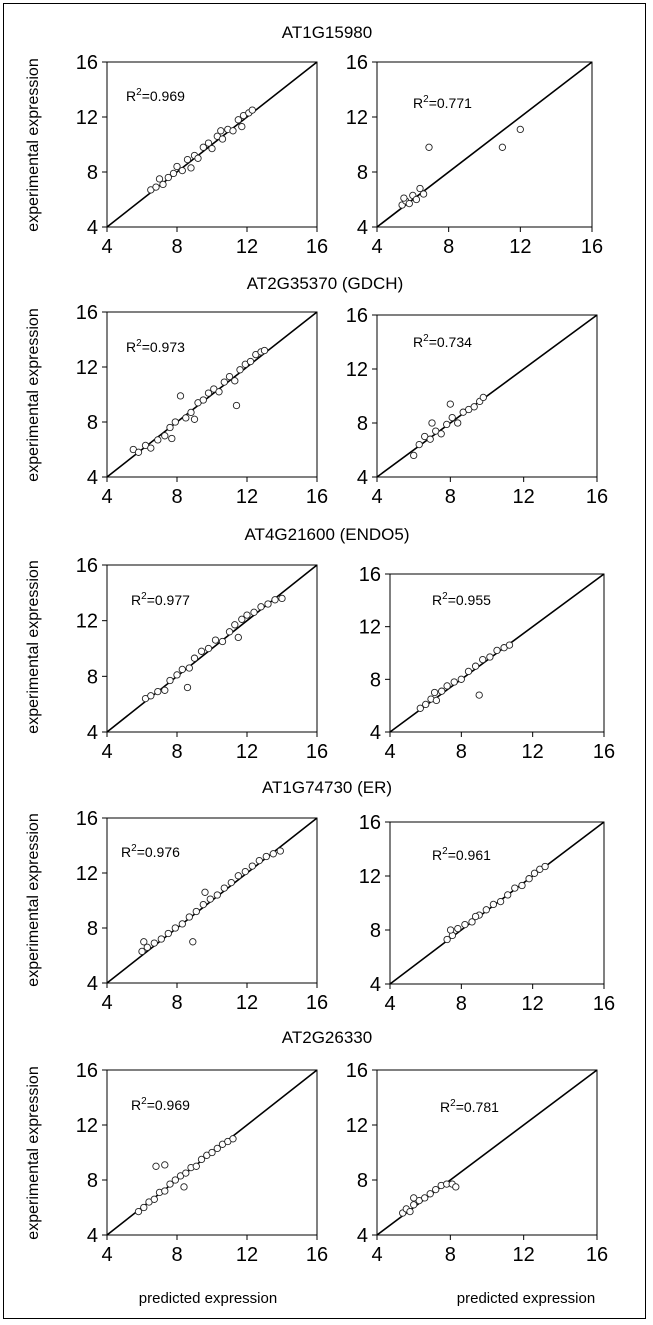  What do you see at coordinates (92, 1181) in the screenshot?
I see `y-tick-label-8-1: 8` at bounding box center [92, 1181].